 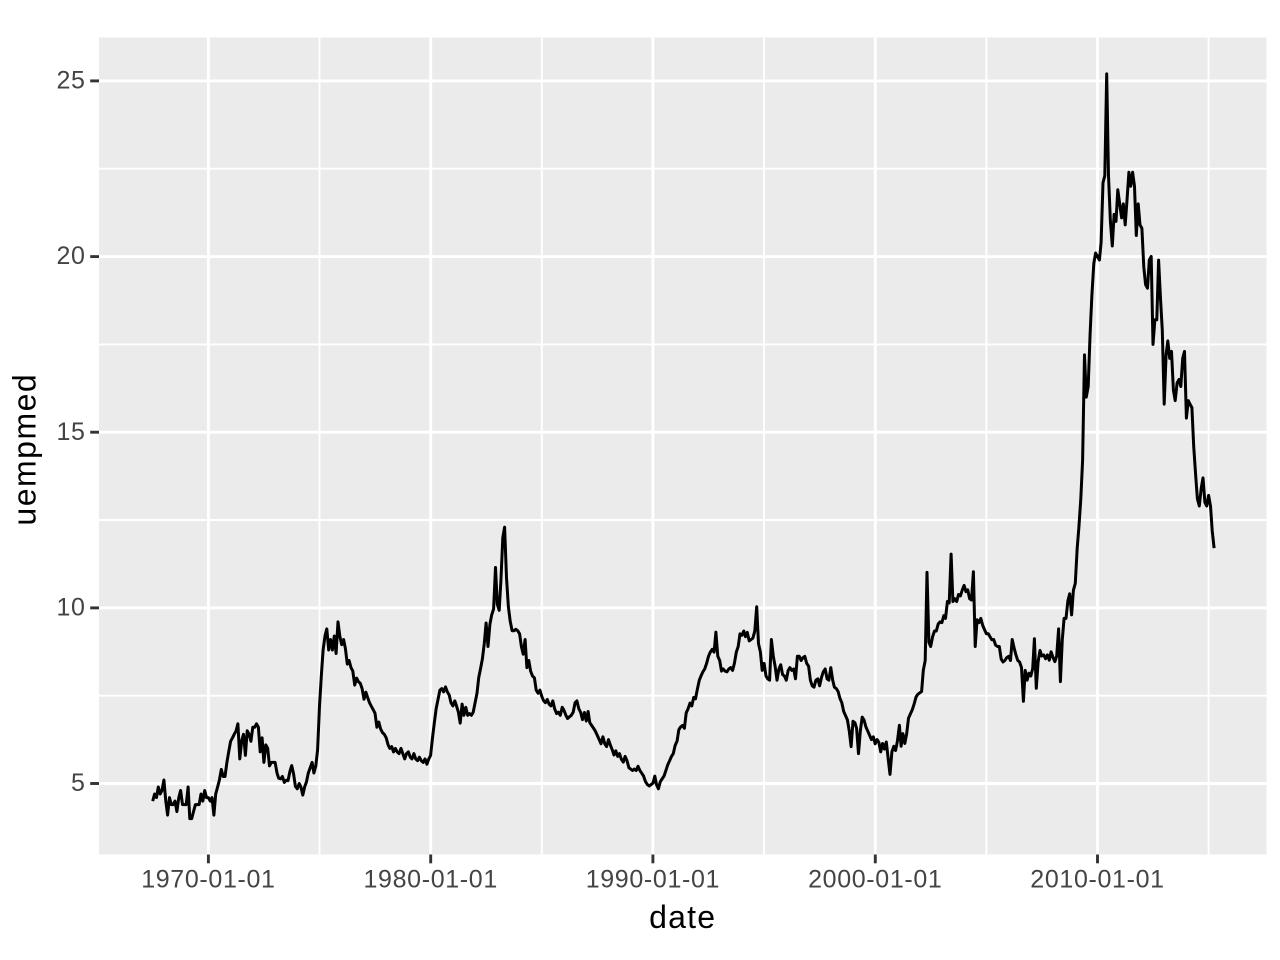 What do you see at coordinates (1097, 879) in the screenshot?
I see `svg-text: 2010-01-01` at bounding box center [1097, 879].